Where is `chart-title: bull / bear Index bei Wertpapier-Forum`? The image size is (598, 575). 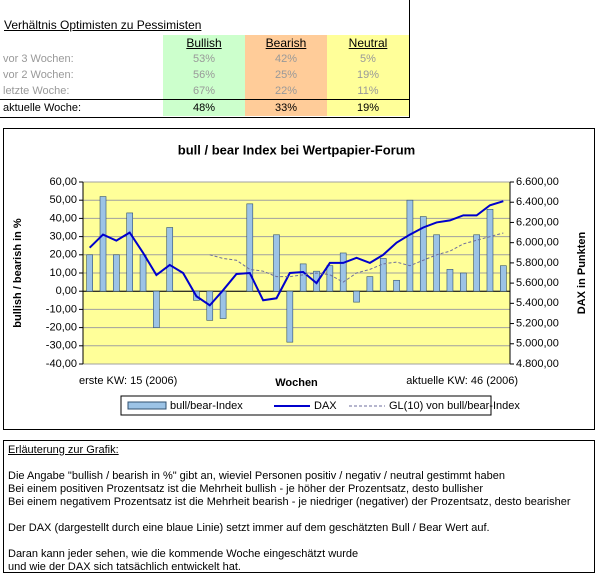
chart-title: bull / bear Index bei Wertpapier-Forum is located at coordinates (296, 149).